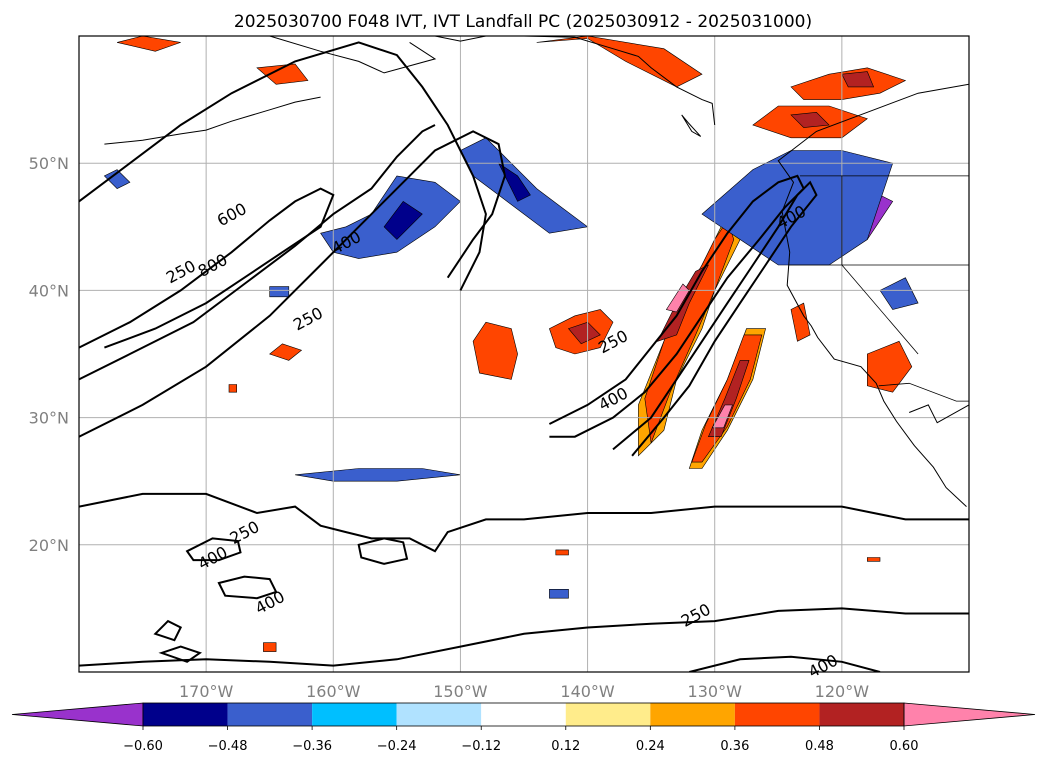  Describe the element at coordinates (842, 691) in the screenshot. I see `lon-tick-label: 120°W` at that location.